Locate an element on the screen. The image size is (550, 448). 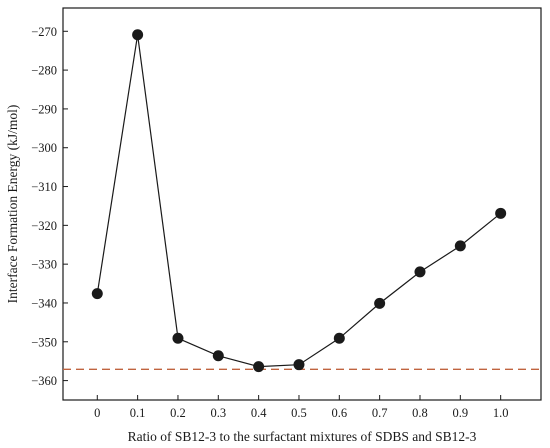
x-tick-label: 0.1 is located at coordinates (138, 413).